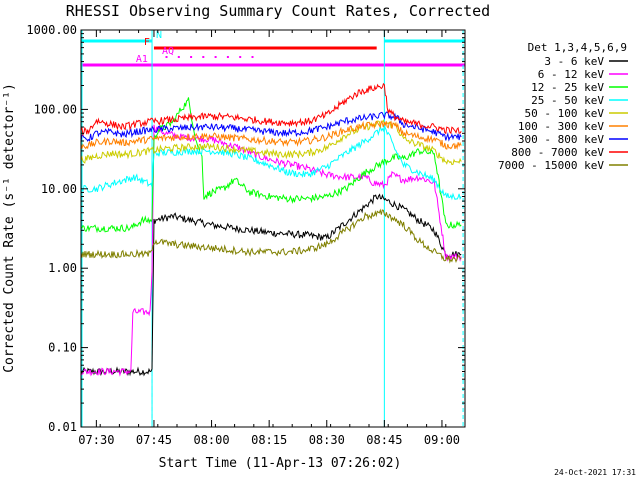  Describe the element at coordinates (154, 440) in the screenshot. I see `x-tick-label: 07:45` at that location.